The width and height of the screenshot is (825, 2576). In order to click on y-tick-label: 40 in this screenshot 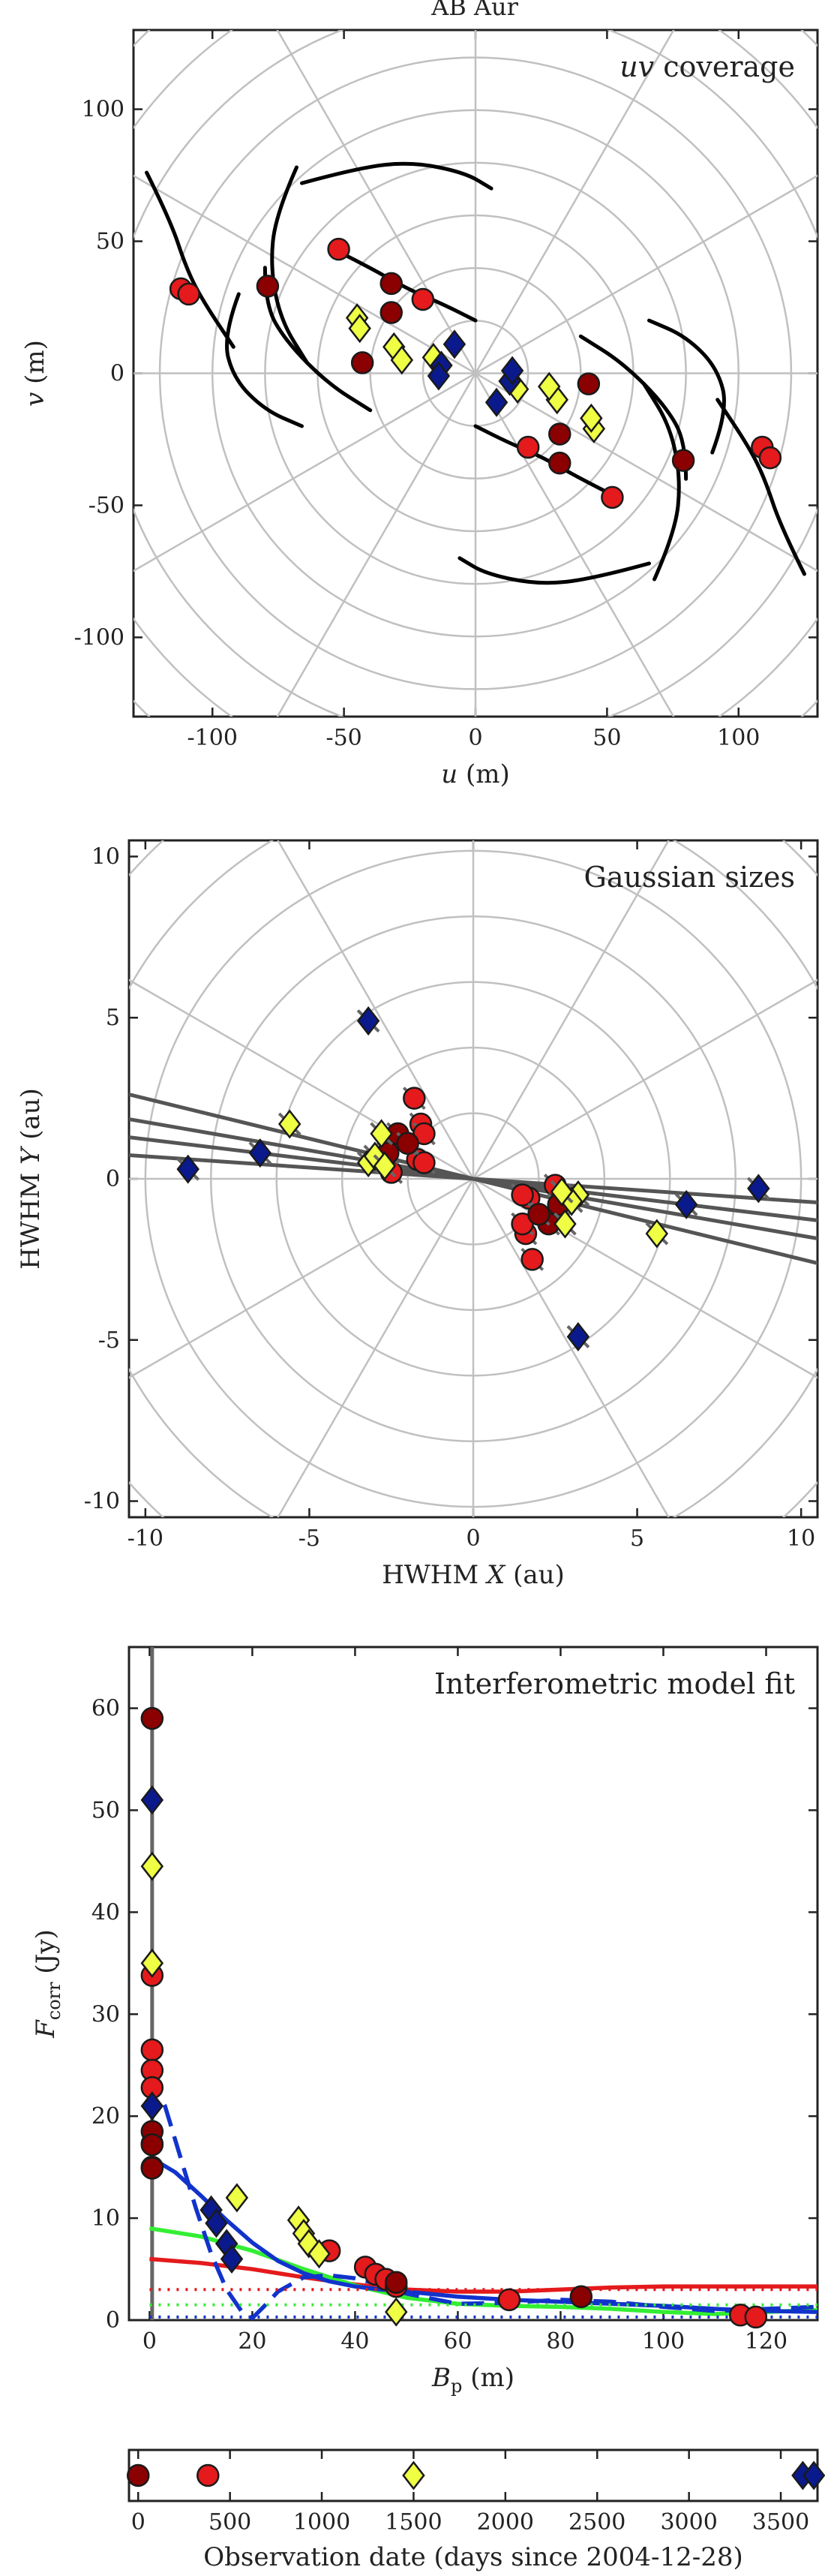, I will do `click(106, 1912)`.